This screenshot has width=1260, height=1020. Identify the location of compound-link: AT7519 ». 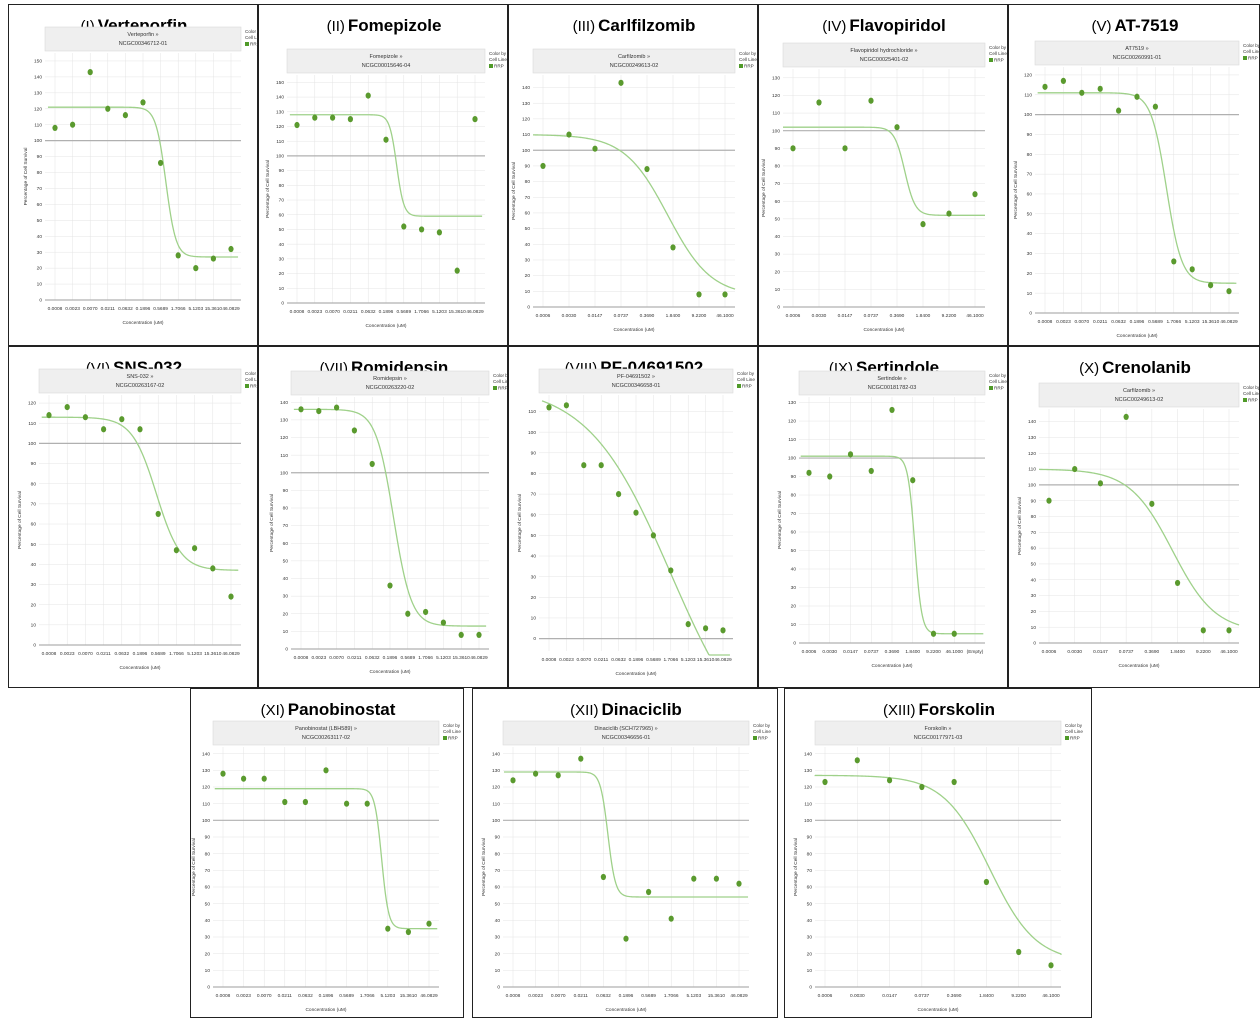
(1136, 49).